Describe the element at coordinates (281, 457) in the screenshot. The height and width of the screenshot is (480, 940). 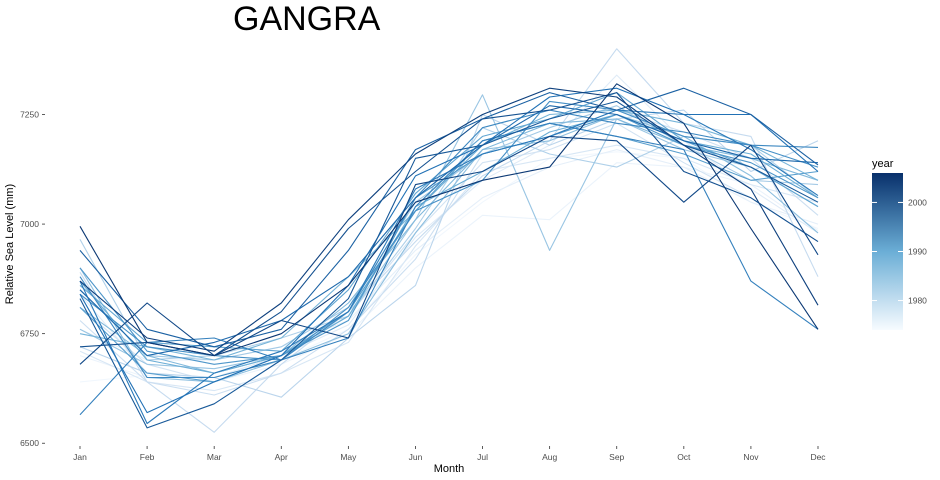
I see `x-tick-label: Apr` at that location.